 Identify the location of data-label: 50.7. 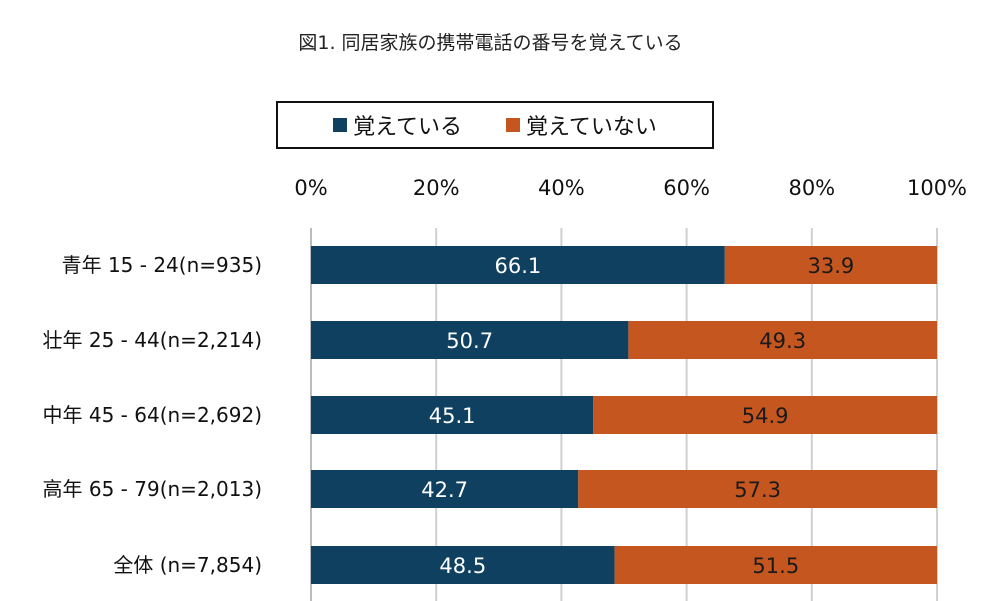
(469, 341).